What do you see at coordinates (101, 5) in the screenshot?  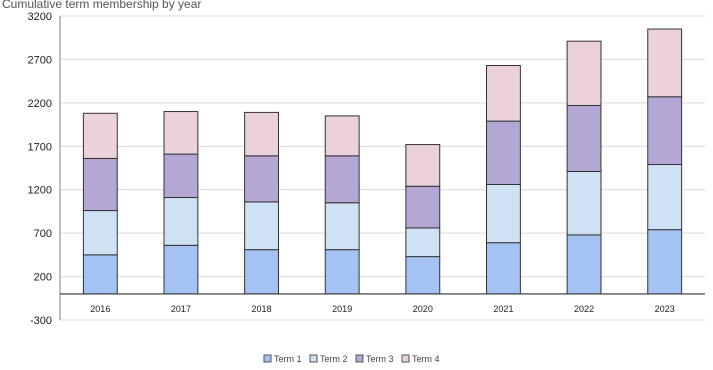 I see `chart-title: Cumulative term membership by year` at bounding box center [101, 5].